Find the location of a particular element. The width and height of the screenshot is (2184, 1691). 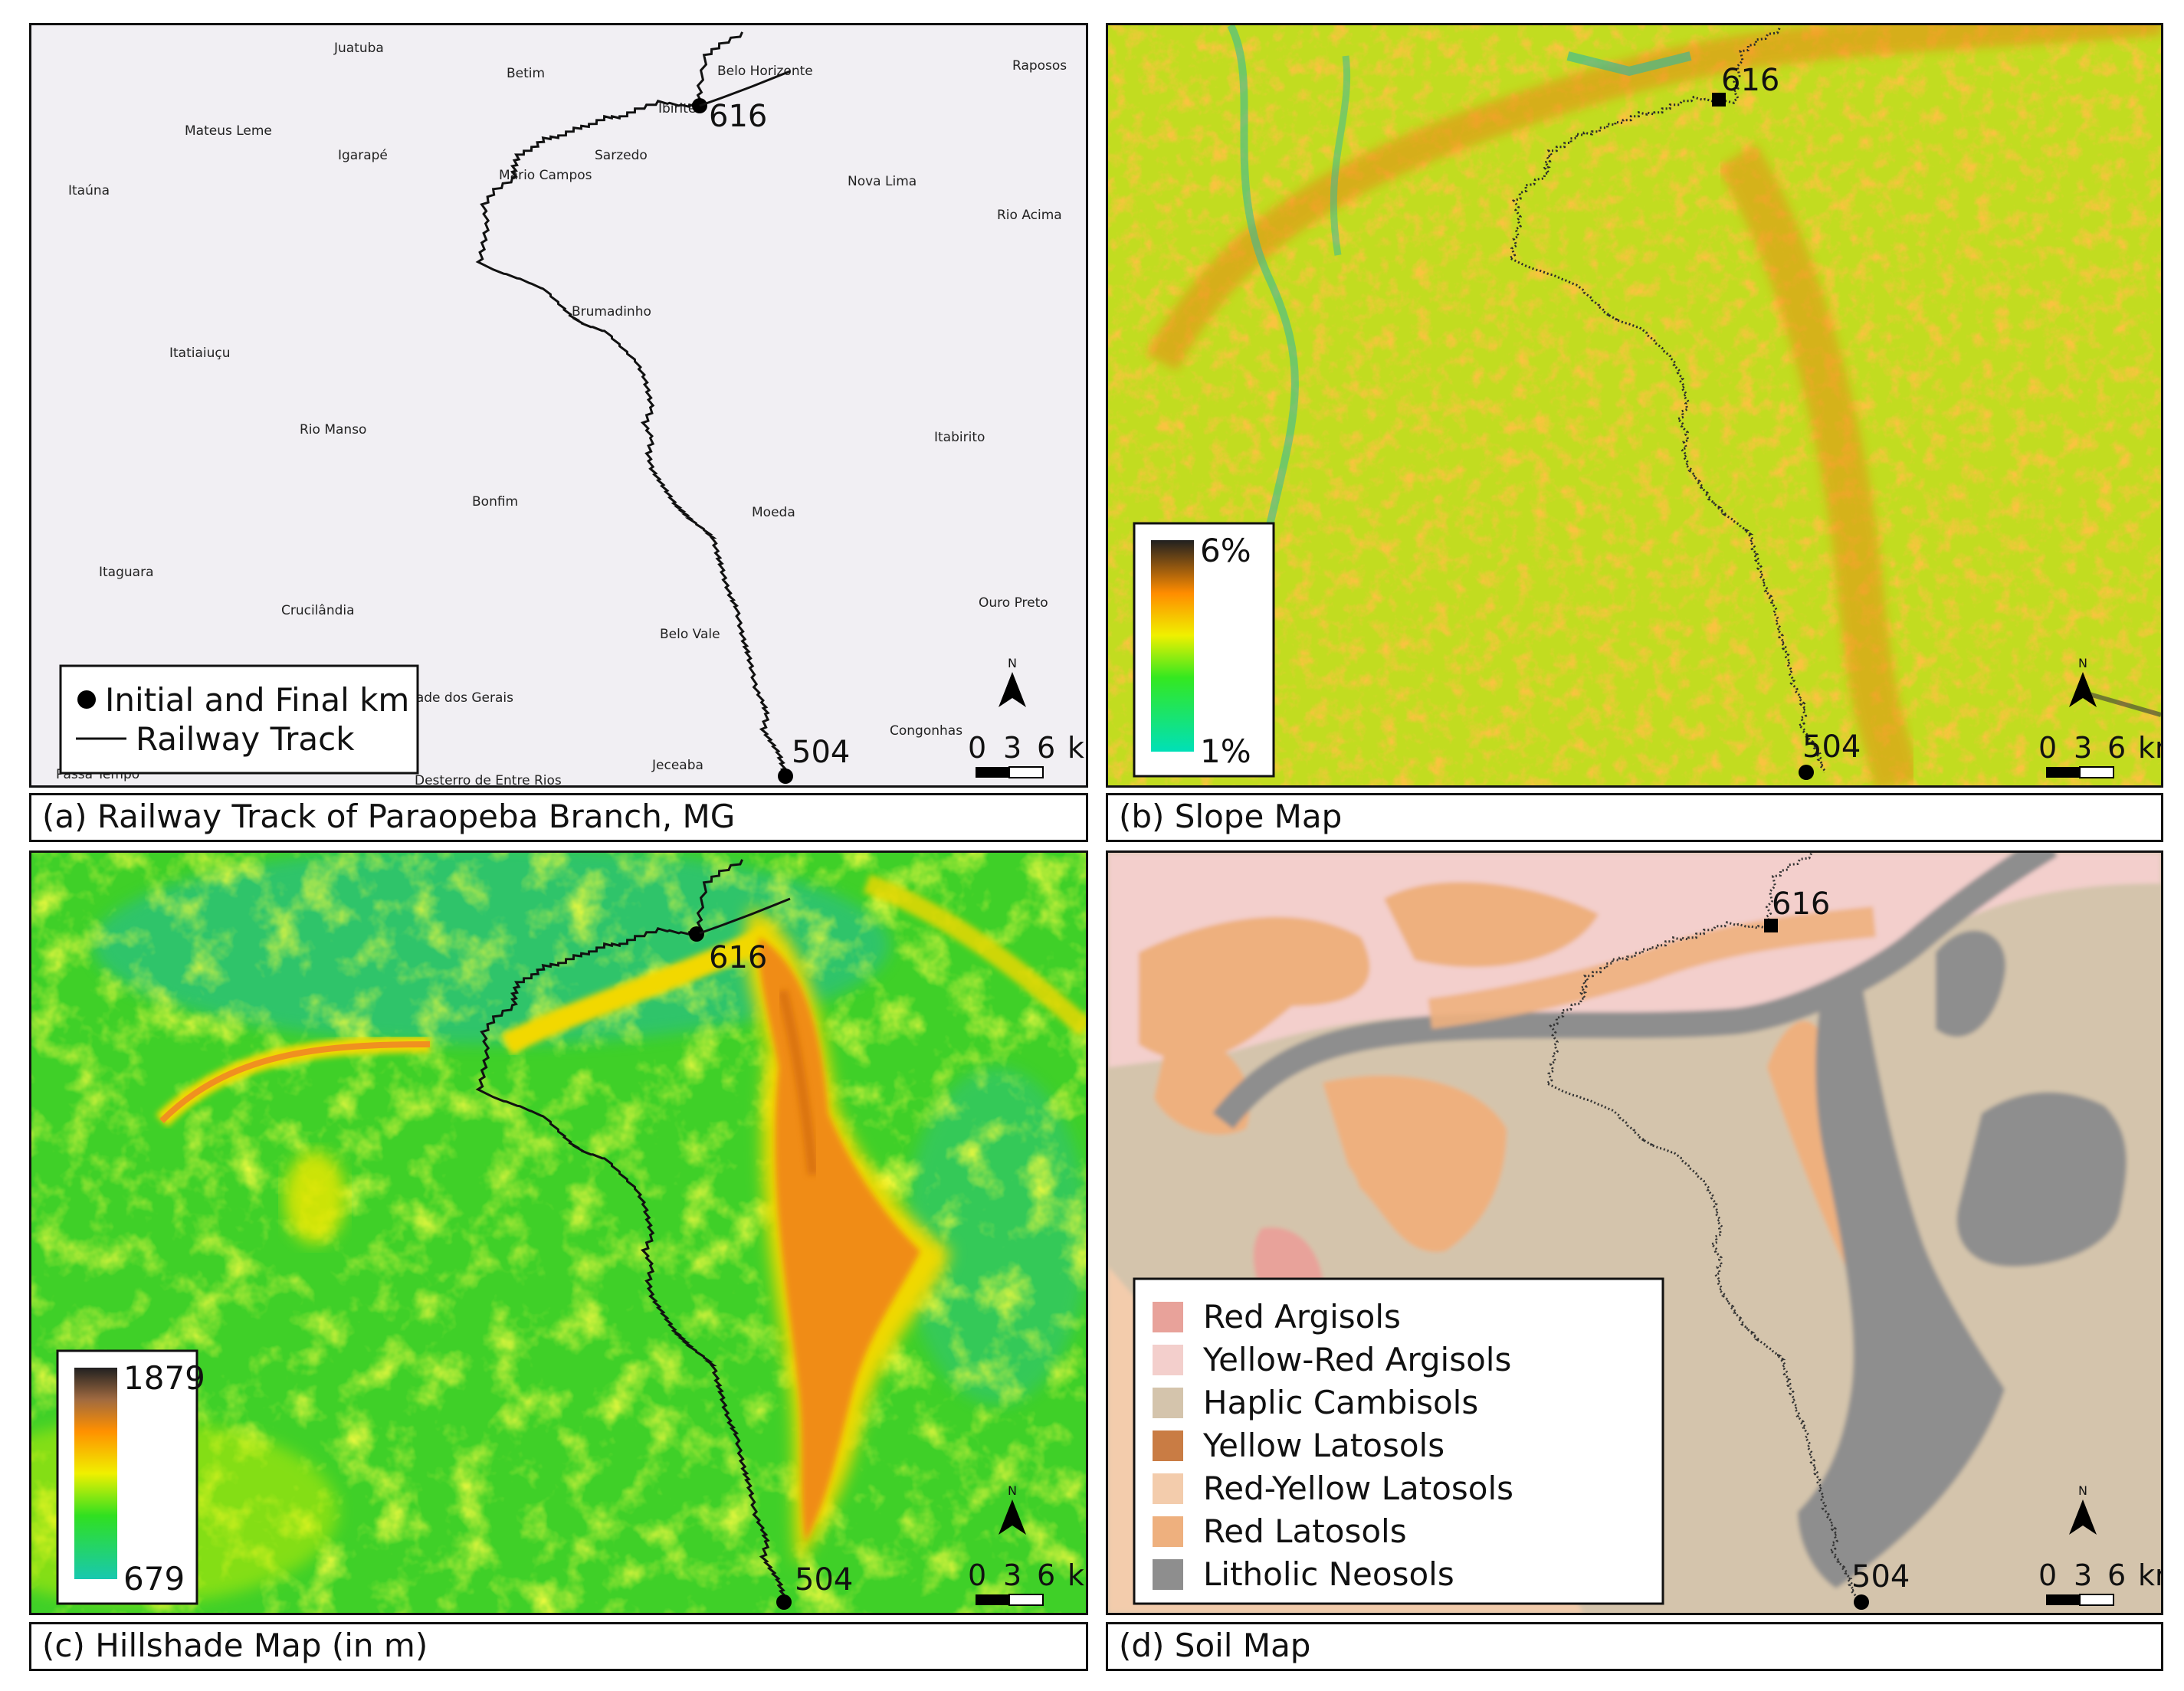

km-504-marker is located at coordinates (785, 776).